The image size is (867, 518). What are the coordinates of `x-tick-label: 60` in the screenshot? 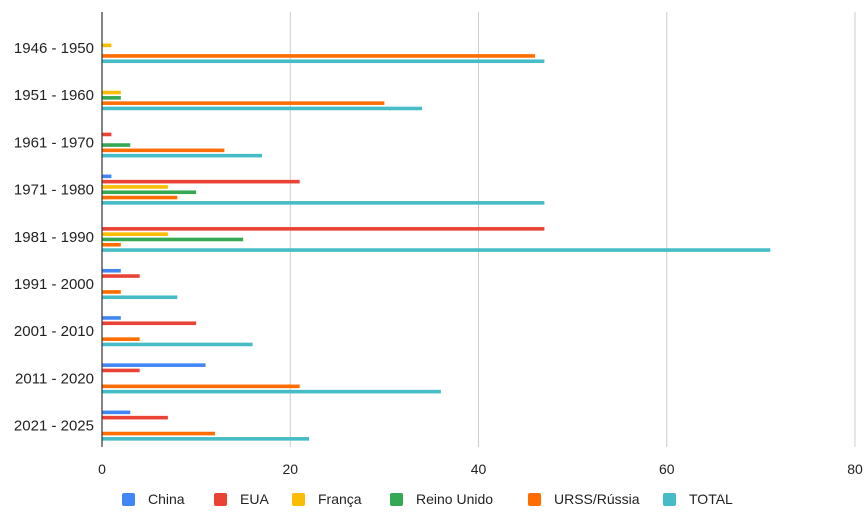 It's located at (667, 469).